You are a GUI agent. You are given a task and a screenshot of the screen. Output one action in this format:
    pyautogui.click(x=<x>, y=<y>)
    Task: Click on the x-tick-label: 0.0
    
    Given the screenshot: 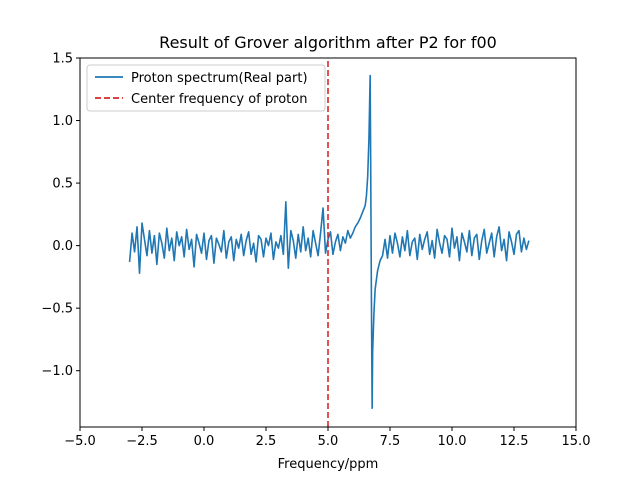 What is the action you would take?
    pyautogui.click(x=204, y=441)
    